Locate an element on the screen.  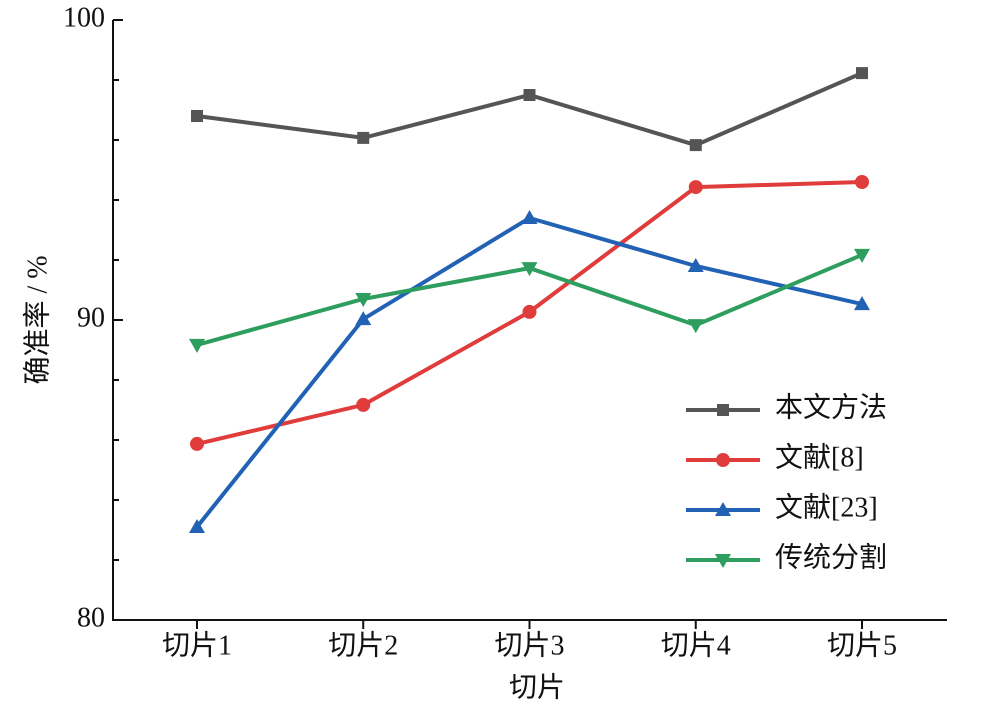
x-tick-label: 切片2 is located at coordinates (363, 645).